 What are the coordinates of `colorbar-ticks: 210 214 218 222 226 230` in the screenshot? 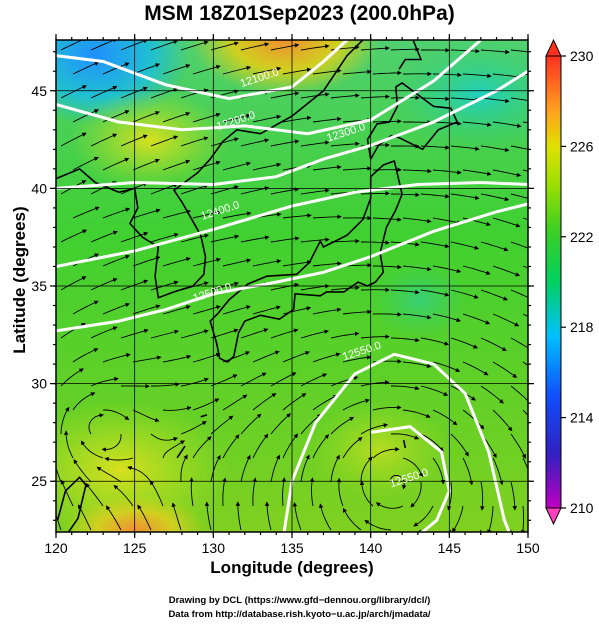 It's located at (577, 282).